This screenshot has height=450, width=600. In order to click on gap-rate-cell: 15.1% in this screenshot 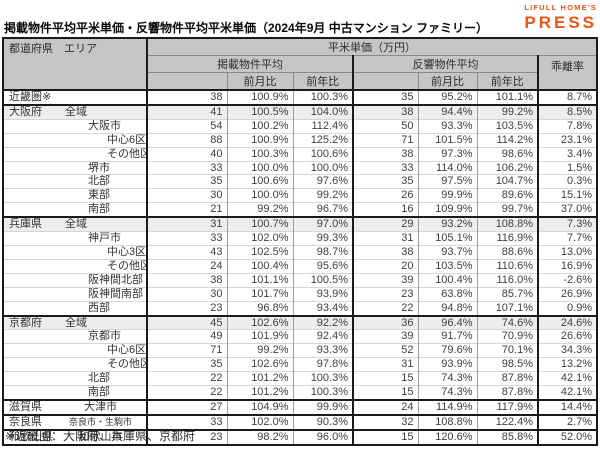, I will do `click(567, 195)`.